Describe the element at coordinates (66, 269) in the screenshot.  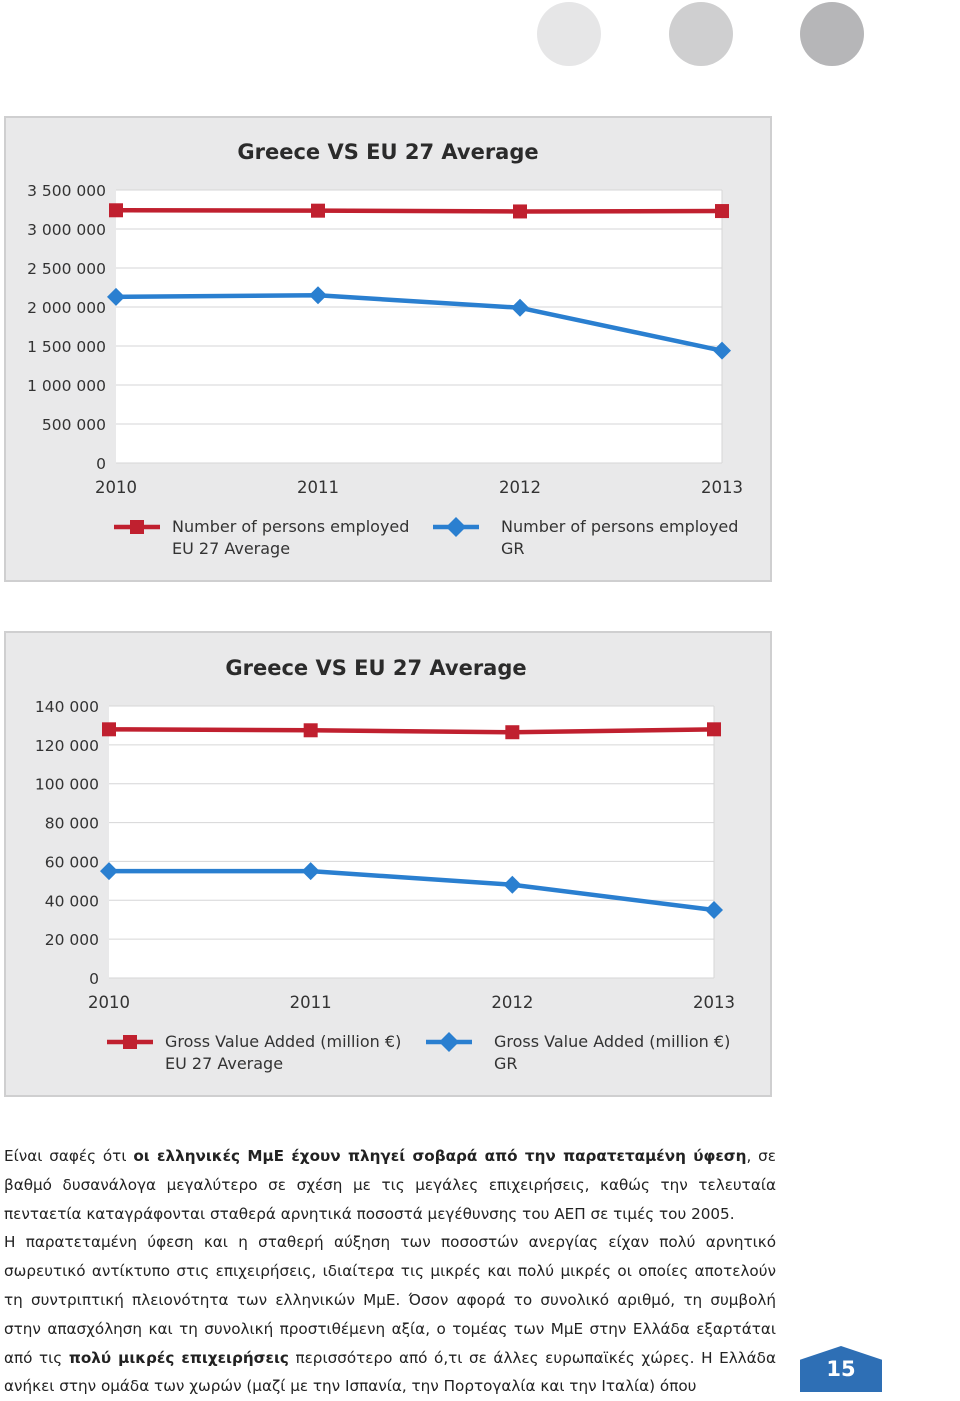
I see `y-tick-label: 2 500 000` at that location.